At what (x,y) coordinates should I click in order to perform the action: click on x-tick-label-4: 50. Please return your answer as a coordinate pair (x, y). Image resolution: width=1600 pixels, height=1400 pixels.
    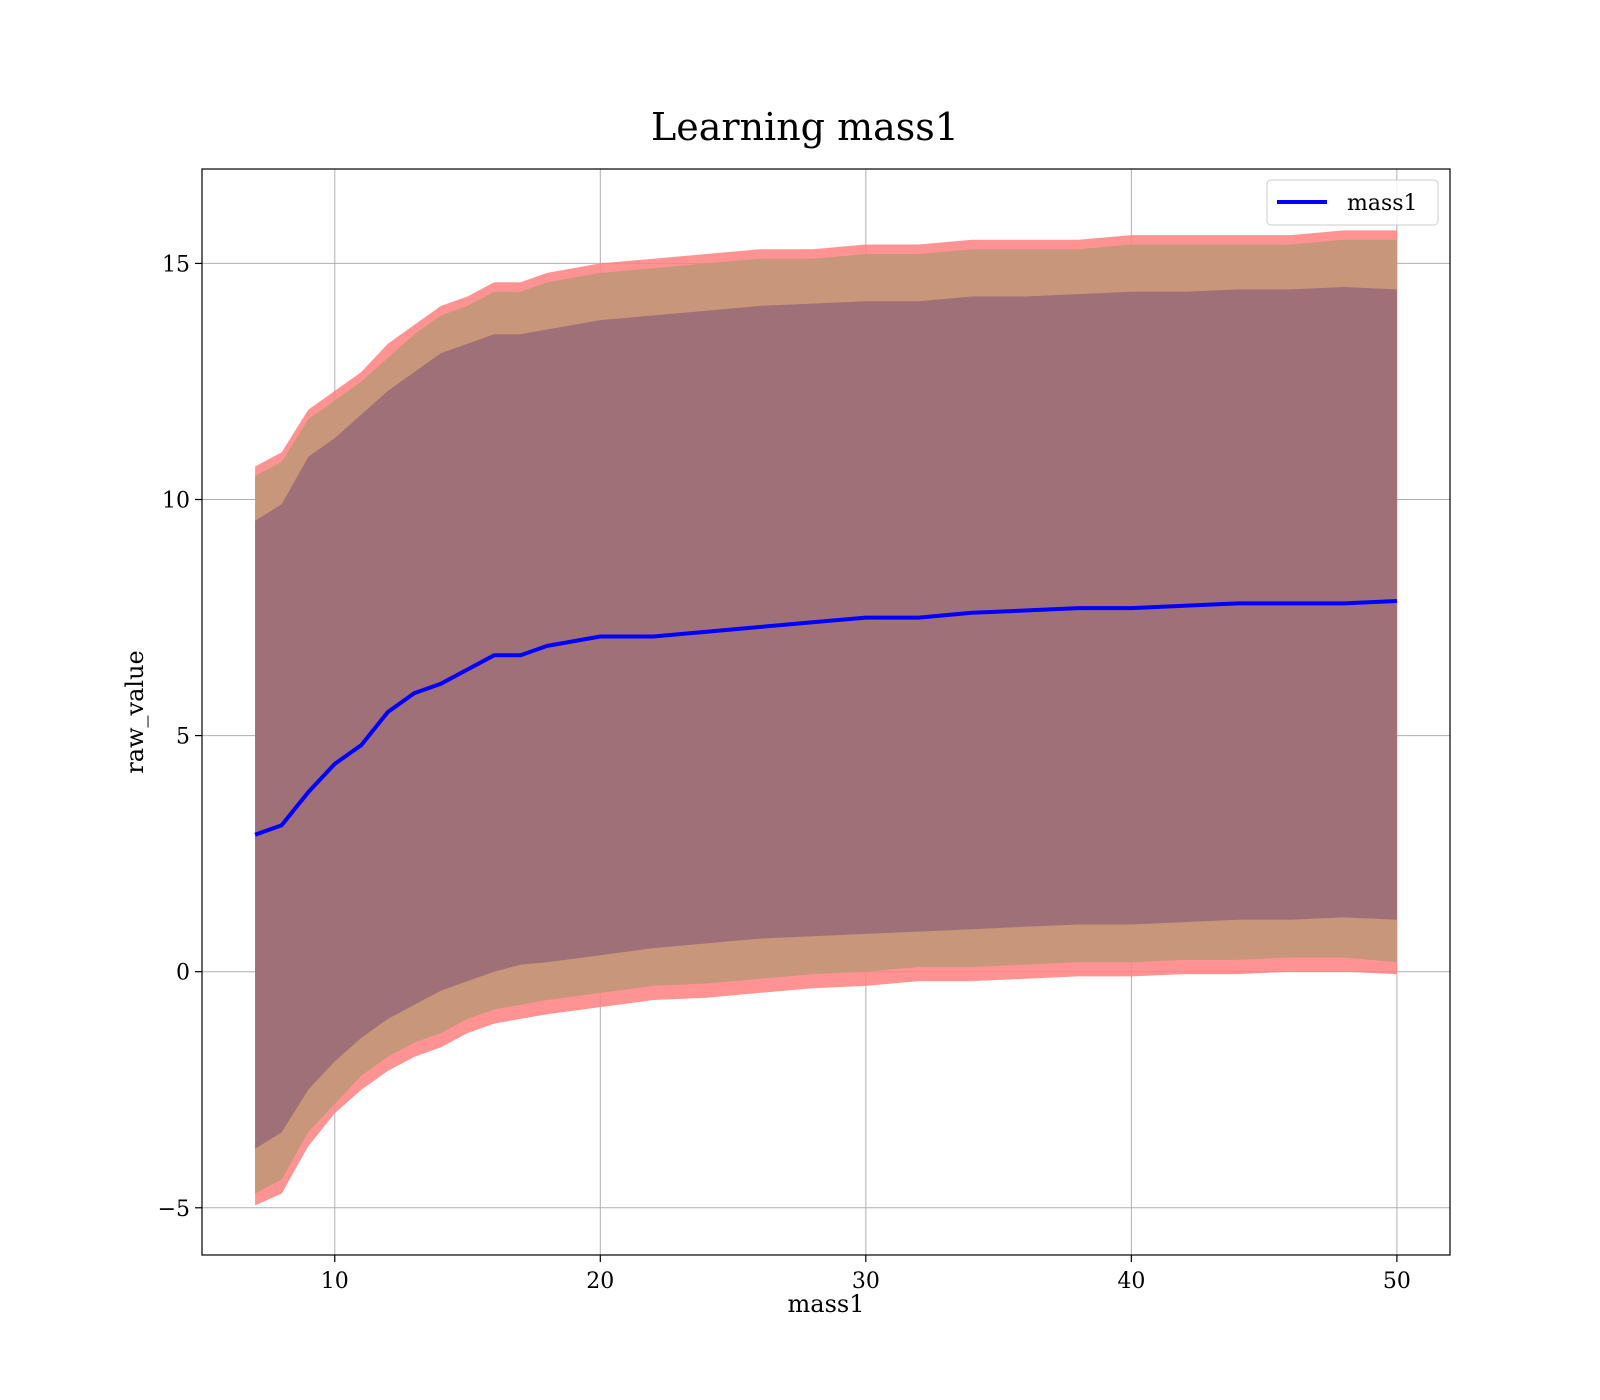
    Looking at the image, I should click on (1397, 1281).